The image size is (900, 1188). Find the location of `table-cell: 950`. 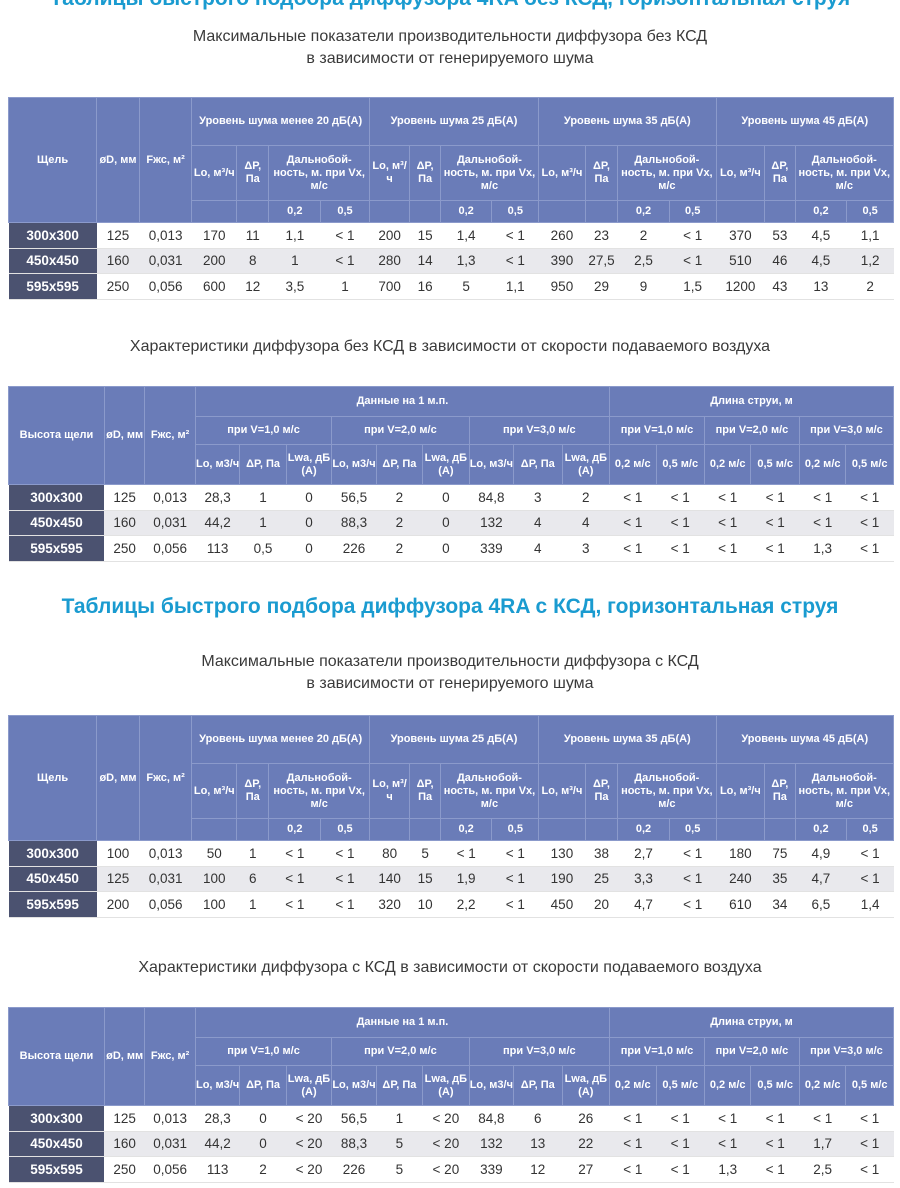

table-cell: 950 is located at coordinates (562, 286).